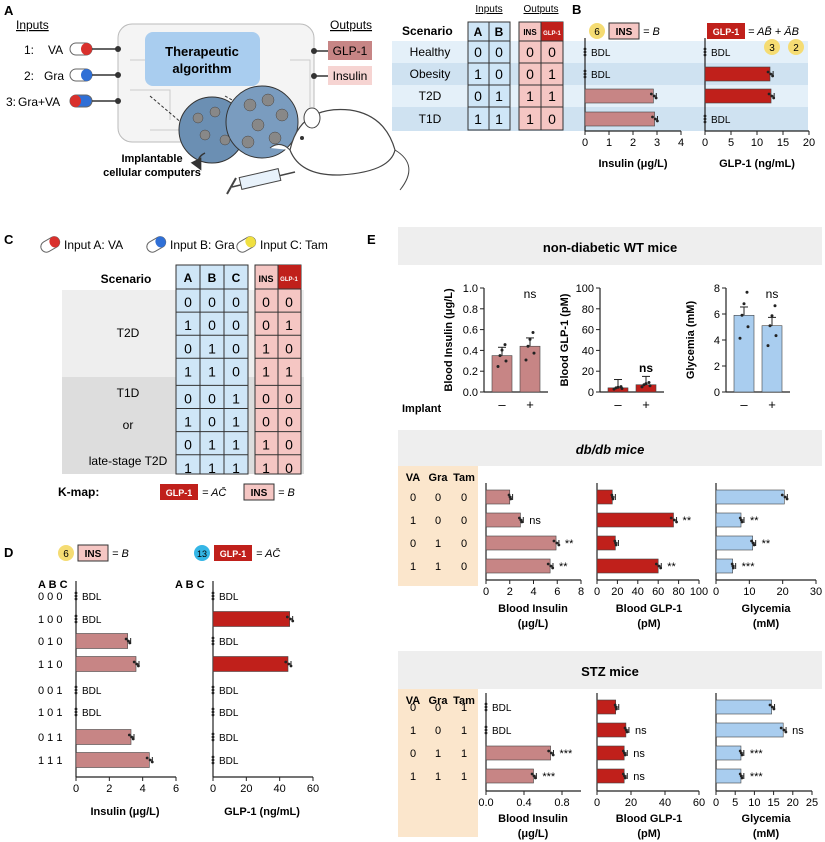 This screenshot has height=842, width=825. I want to click on e-db-glycemia-significance: **, so click(754, 521).